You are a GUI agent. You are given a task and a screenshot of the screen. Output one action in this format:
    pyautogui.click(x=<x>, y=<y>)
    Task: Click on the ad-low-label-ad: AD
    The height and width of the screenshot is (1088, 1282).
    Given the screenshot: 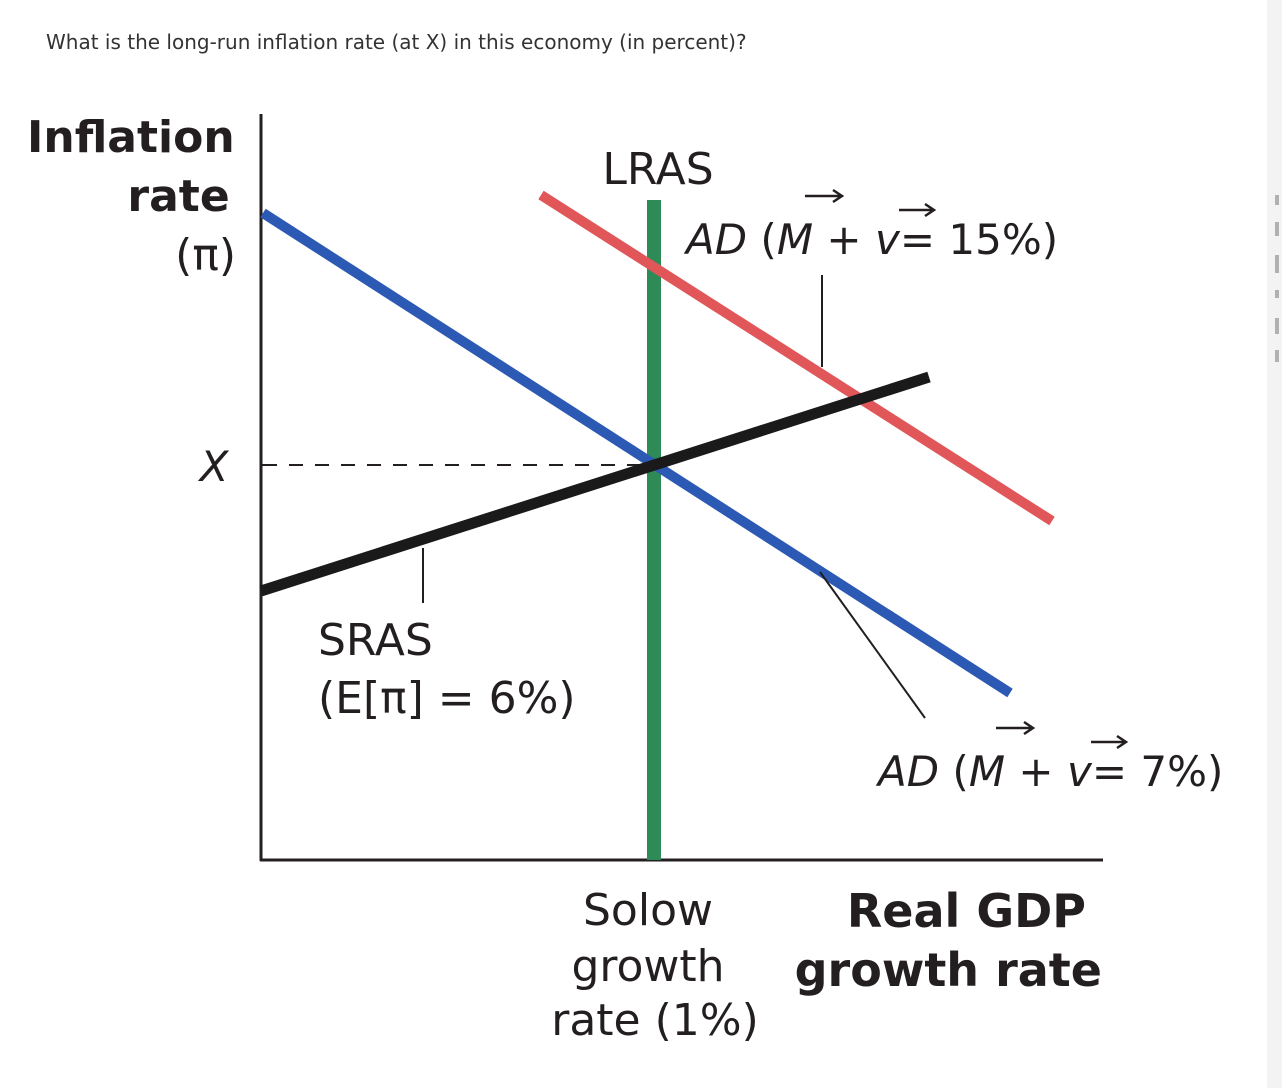 What is the action you would take?
    pyautogui.click(x=907, y=771)
    